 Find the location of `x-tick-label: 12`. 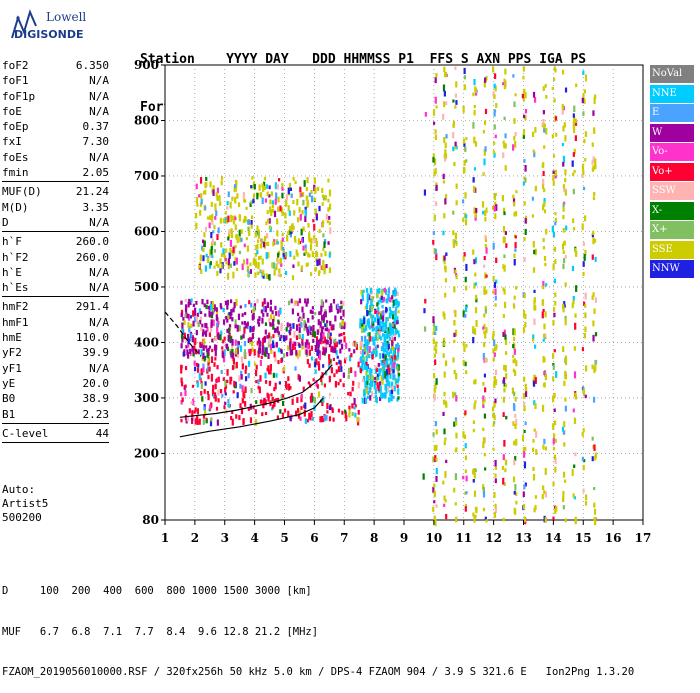

x-tick-label: 12 is located at coordinates (493, 538).